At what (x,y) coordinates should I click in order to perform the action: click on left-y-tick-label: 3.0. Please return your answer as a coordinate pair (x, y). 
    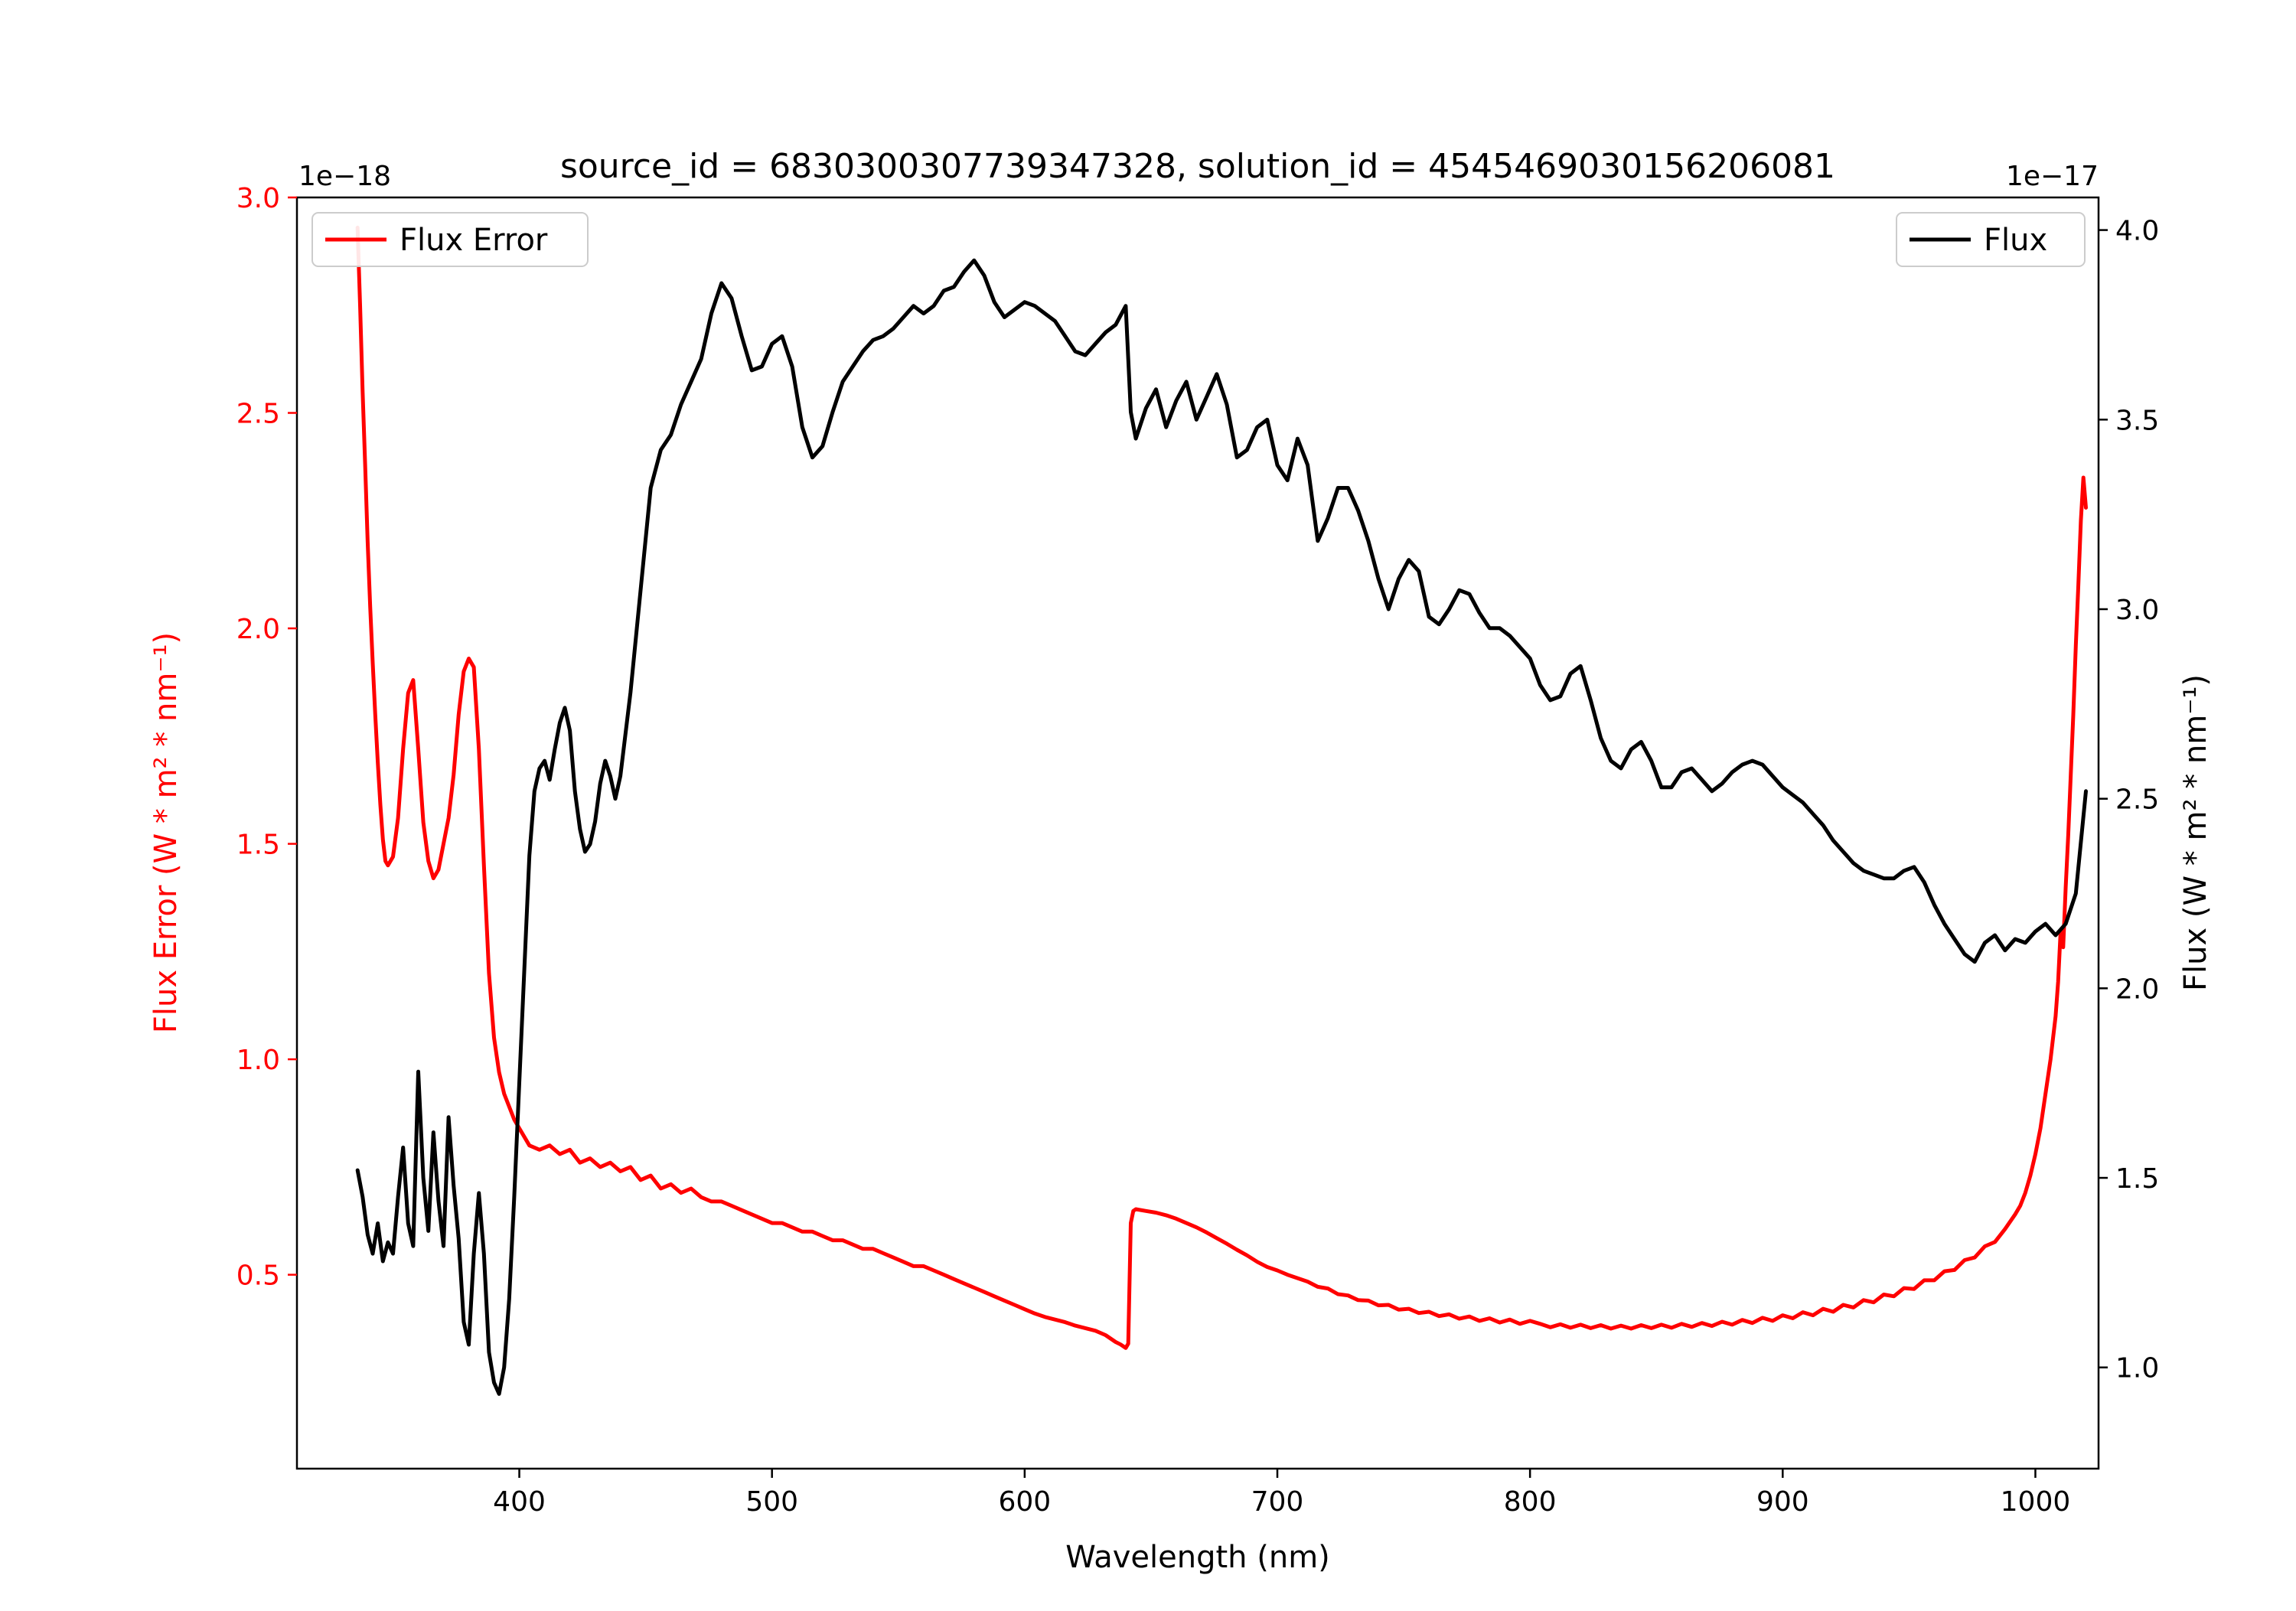
    Looking at the image, I should click on (258, 198).